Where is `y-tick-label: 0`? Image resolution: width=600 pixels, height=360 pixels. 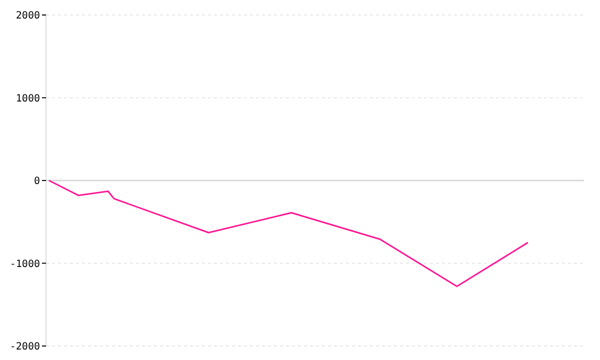 y-tick-label: 0 is located at coordinates (37, 182).